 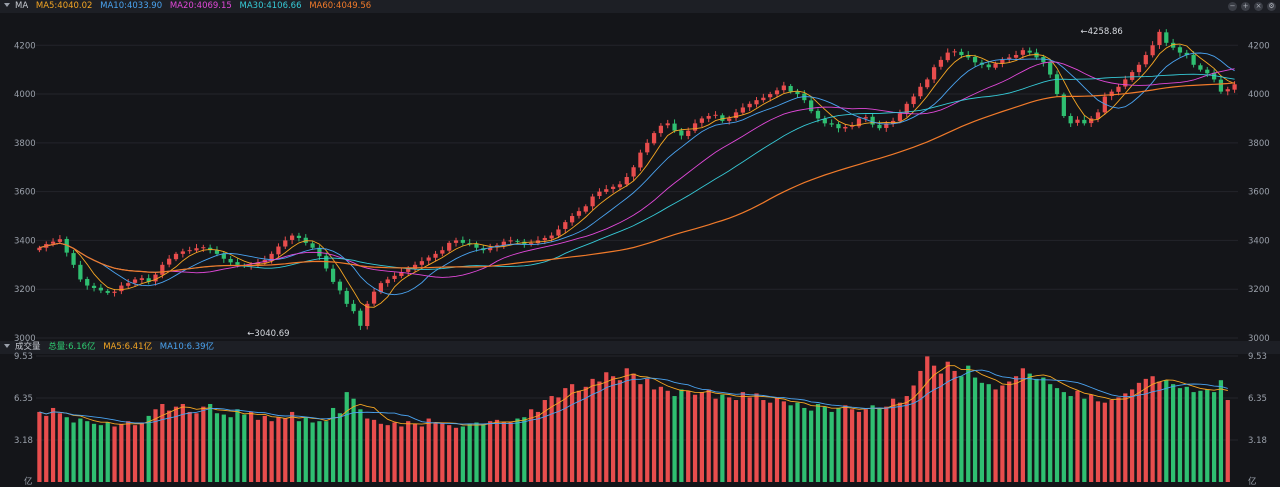 What do you see at coordinates (1257, 441) in the screenshot?
I see `volume-y-tick-label-right: 3.18` at bounding box center [1257, 441].